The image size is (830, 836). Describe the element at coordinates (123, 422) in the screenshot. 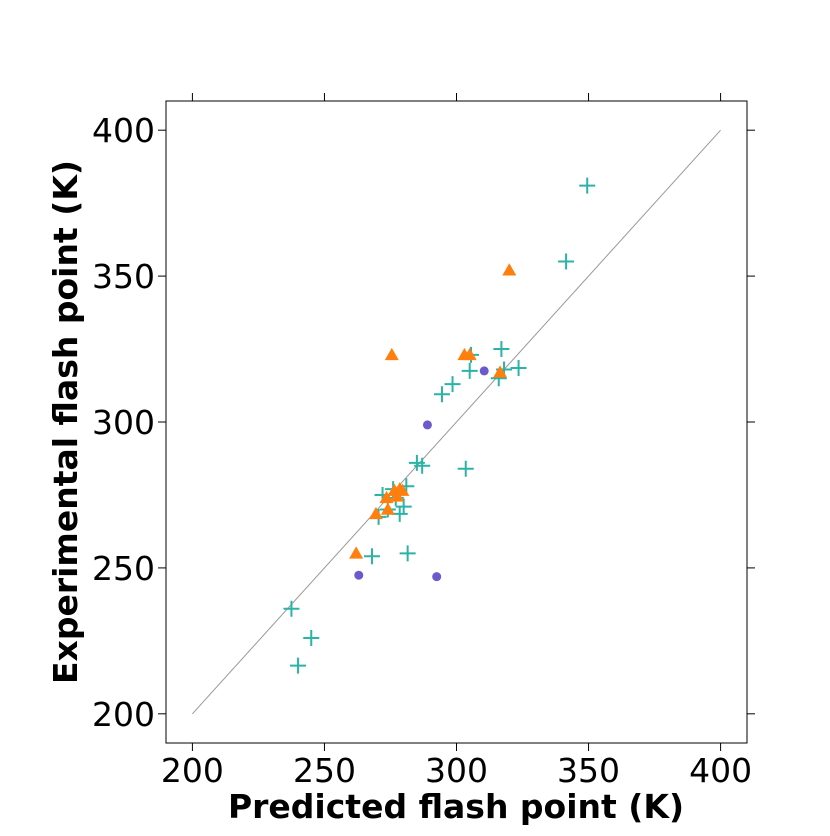

I see `y-tick-label: 300` at that location.